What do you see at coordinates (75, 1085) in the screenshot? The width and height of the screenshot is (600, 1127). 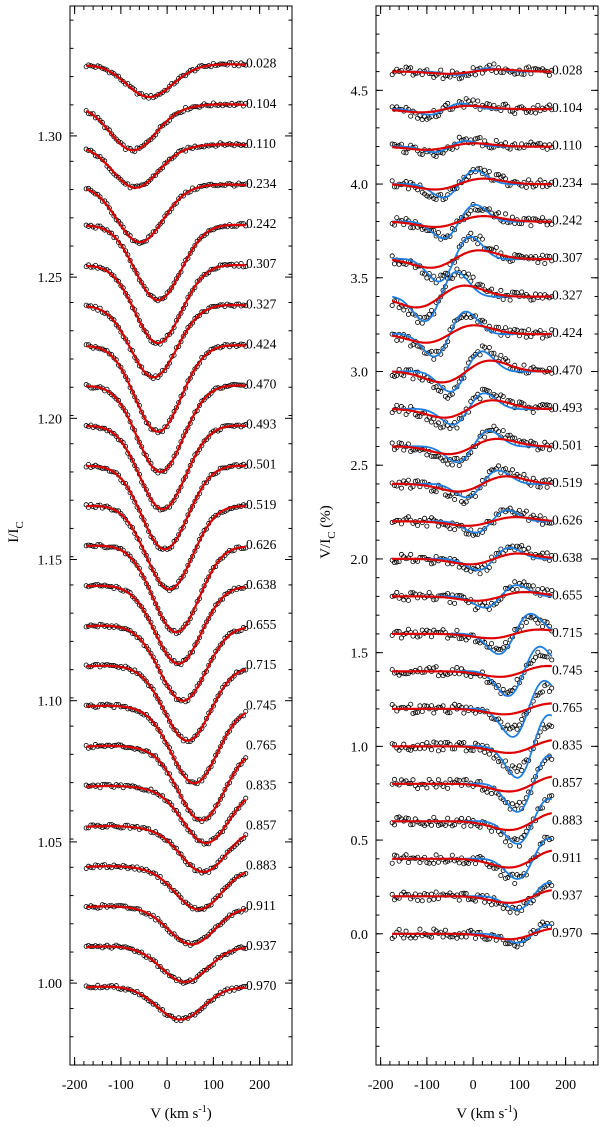 I see `left-x-tick-label: -200` at bounding box center [75, 1085].